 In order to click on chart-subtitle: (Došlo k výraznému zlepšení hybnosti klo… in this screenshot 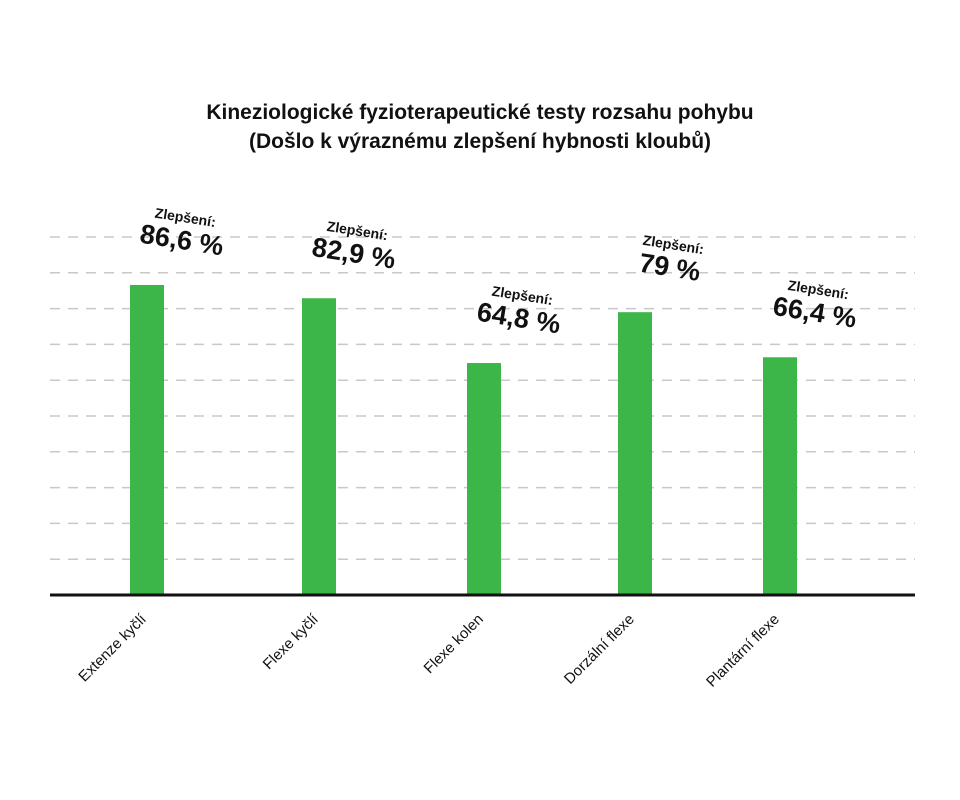, I will do `click(480, 141)`.